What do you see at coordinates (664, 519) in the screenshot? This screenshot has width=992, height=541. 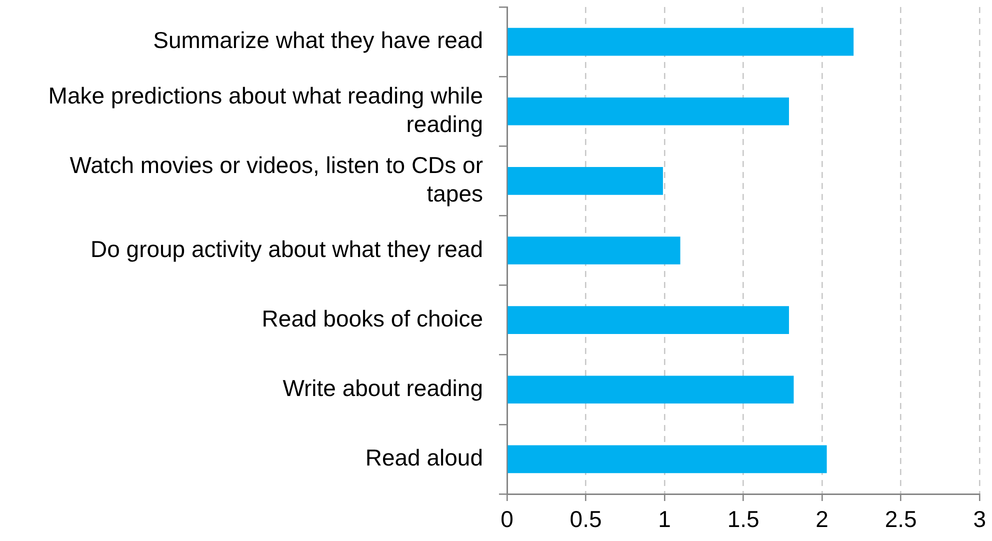 I see `x-tick-label: 1` at bounding box center [664, 519].